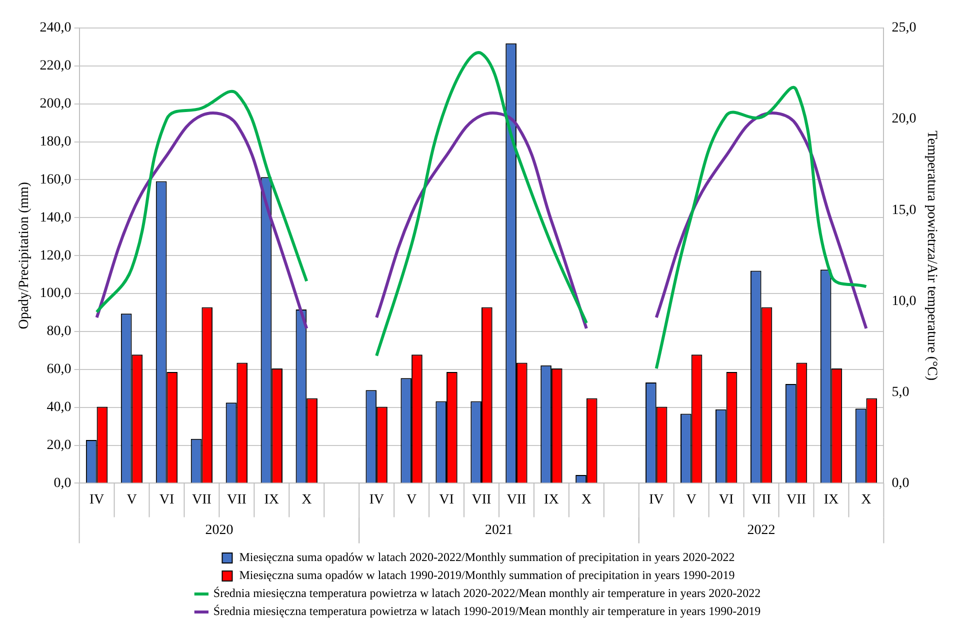  Describe the element at coordinates (56, 104) in the screenshot. I see `y-tick-label: 200,0` at that location.